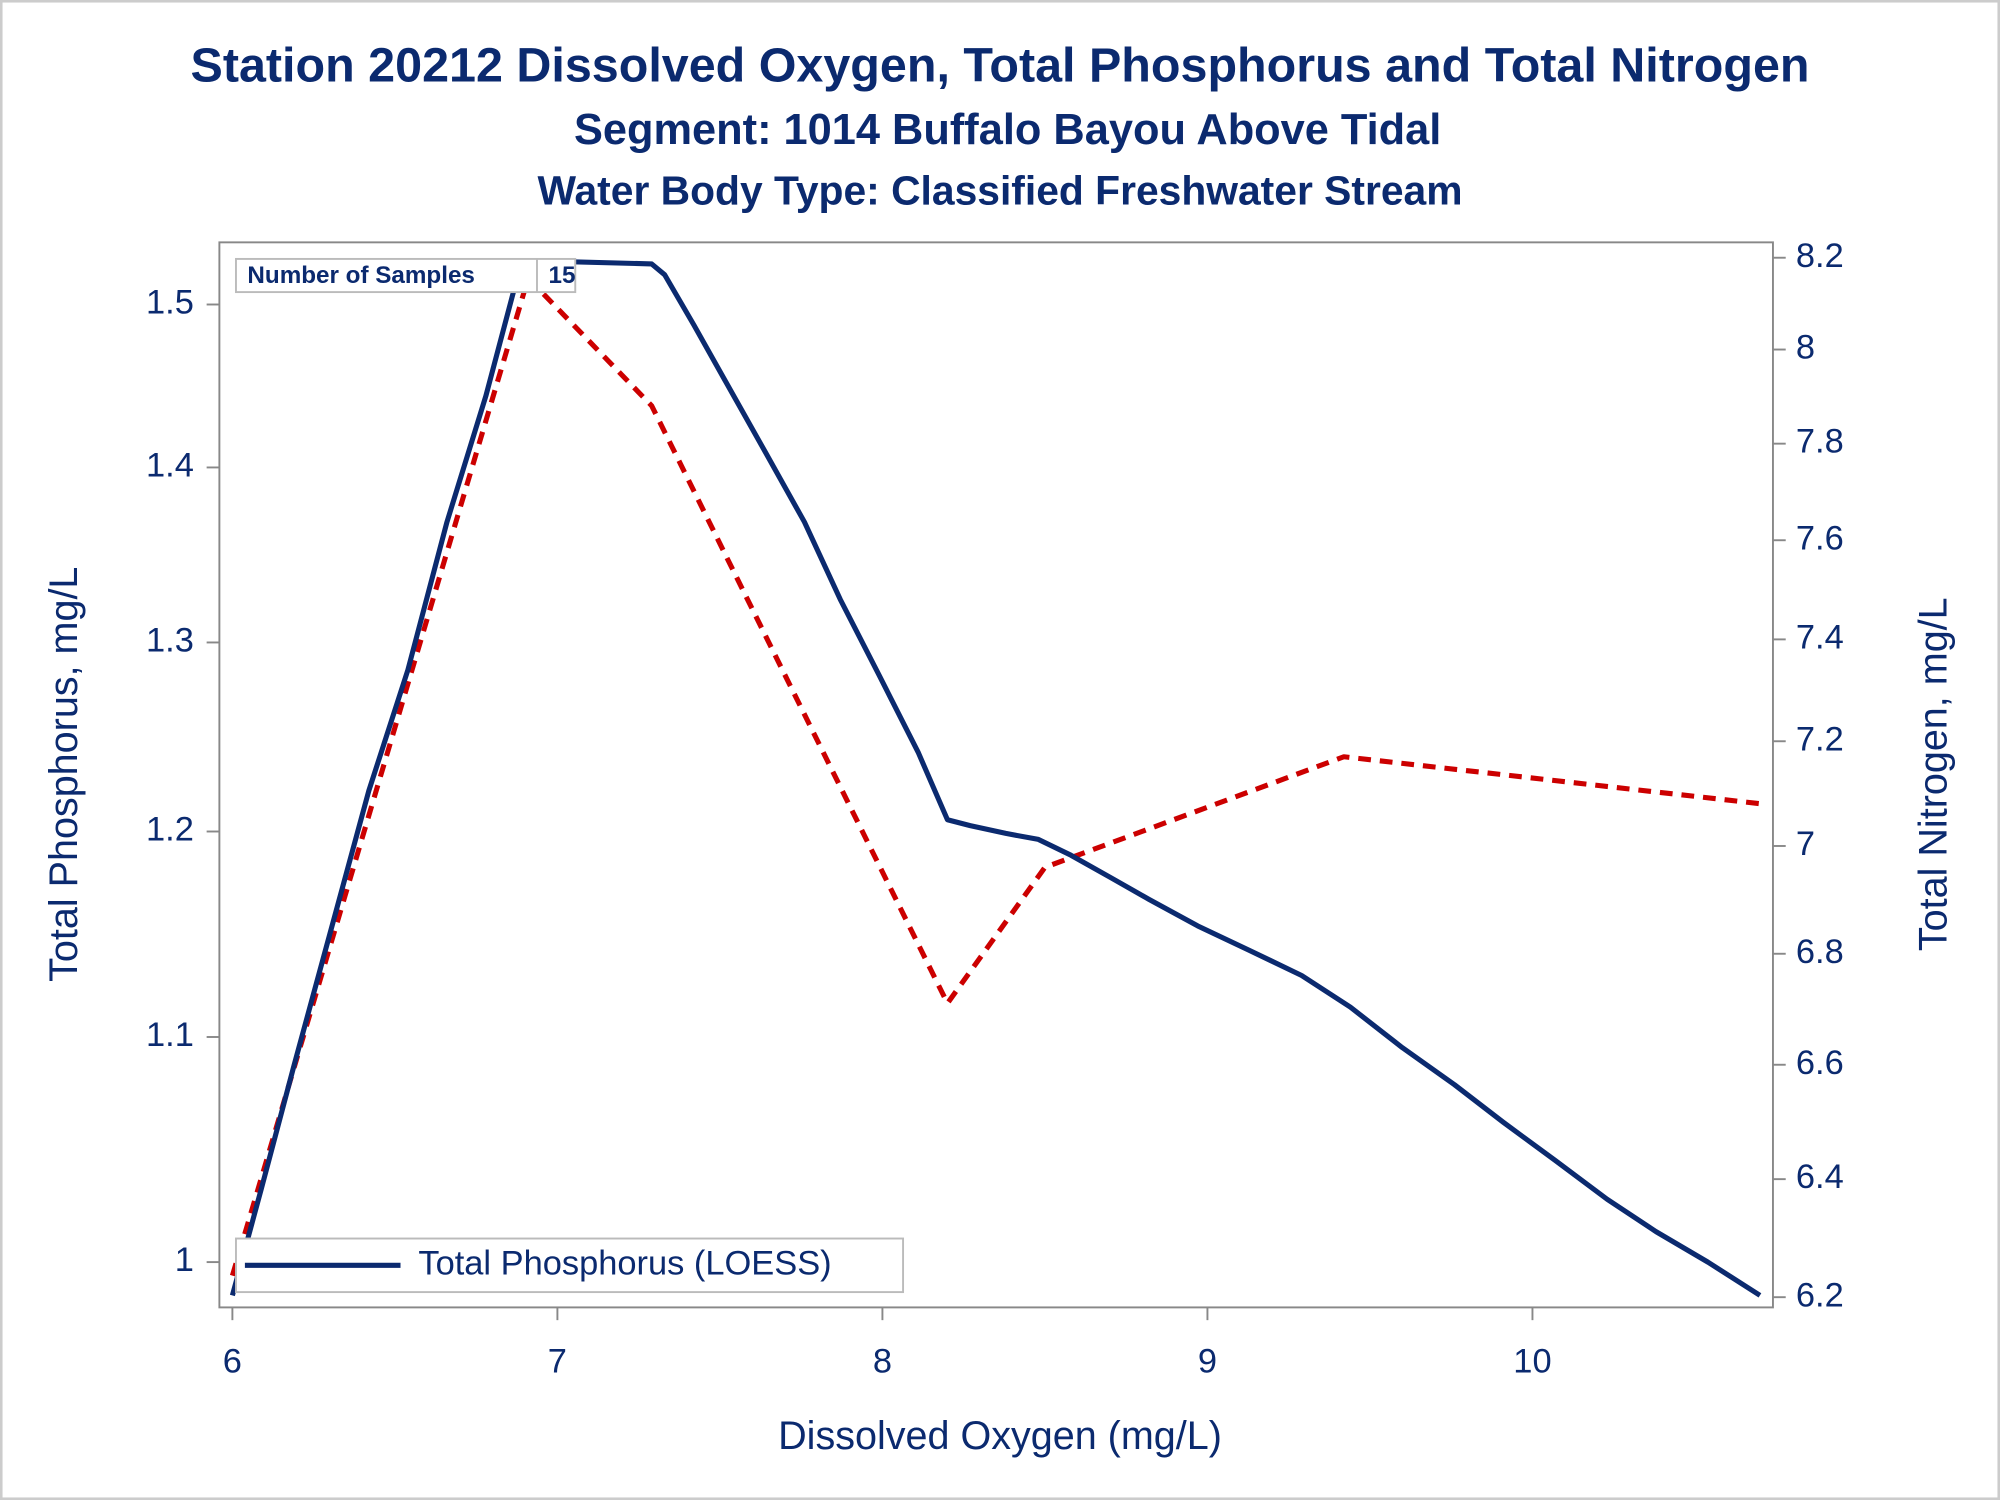  Describe the element at coordinates (184, 1260) in the screenshot. I see `y-tick-label: 1` at that location.